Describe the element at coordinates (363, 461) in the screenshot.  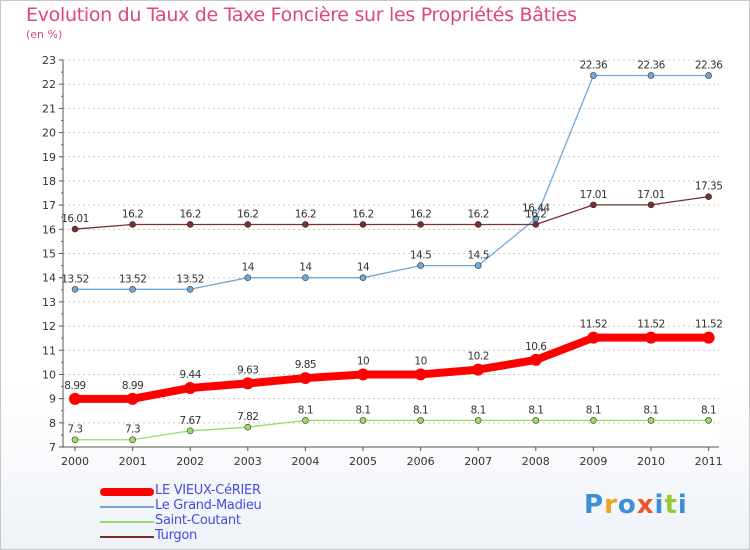
I see `x-tick-label: 2005` at that location.